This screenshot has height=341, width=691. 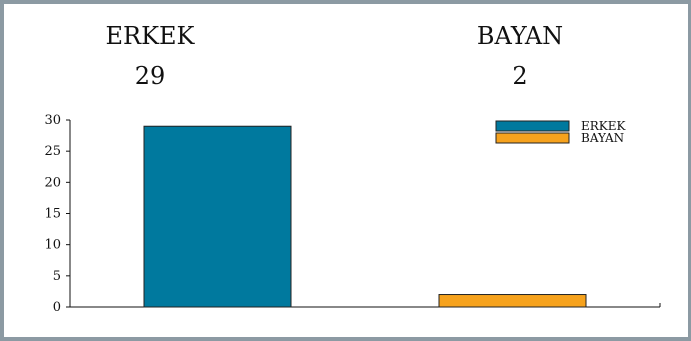 What do you see at coordinates (52, 182) in the screenshot?
I see `y-tick-label: 20` at bounding box center [52, 182].